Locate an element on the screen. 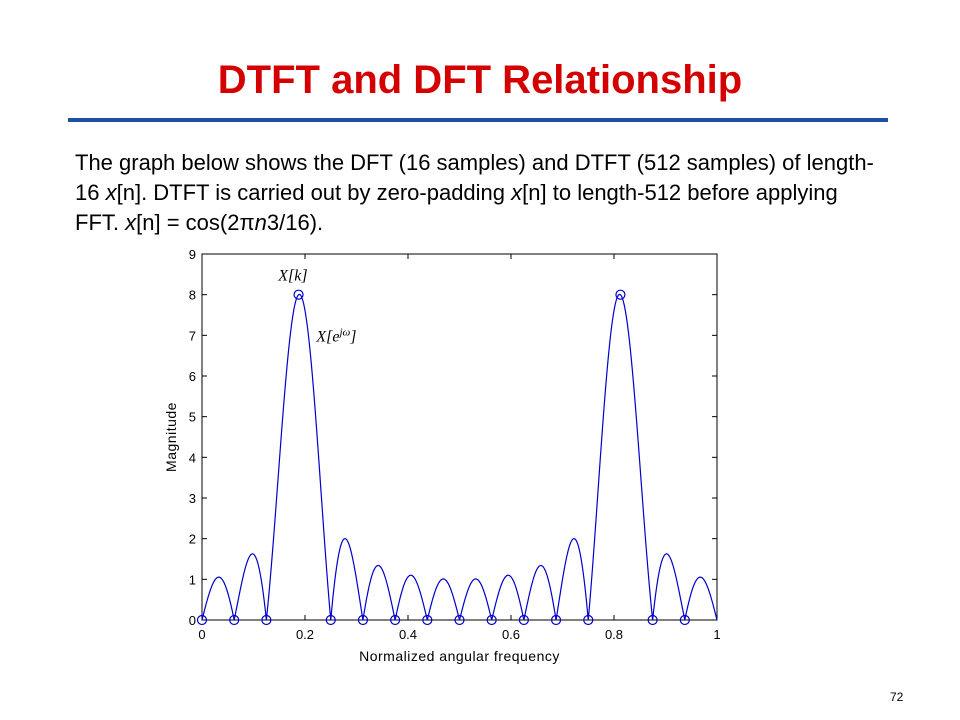 This screenshot has height=720, width=960. x-tick-label: 0 is located at coordinates (201, 634).